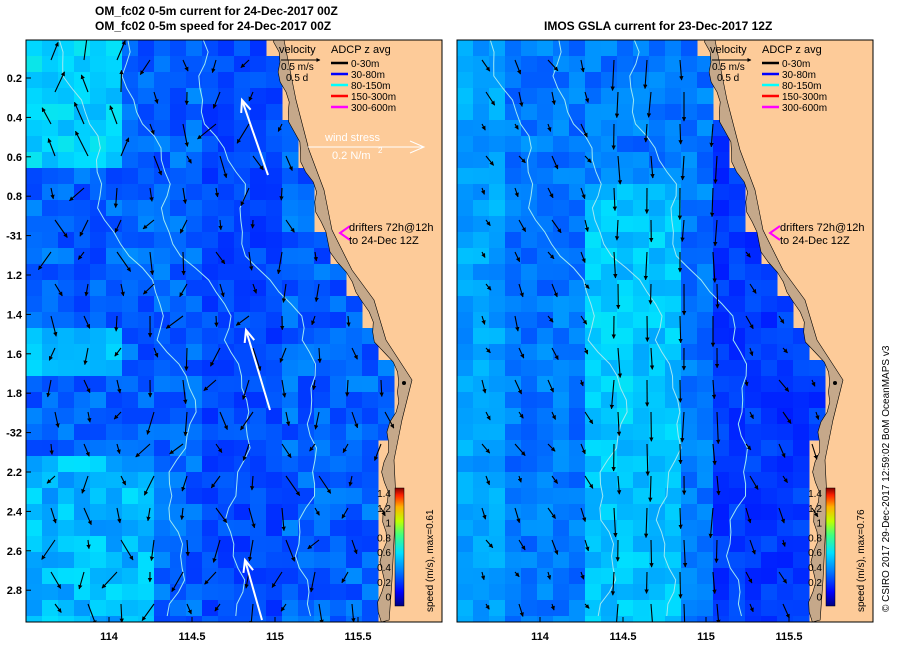 The image size is (900, 655). I want to click on colorbar-tick-label: 1.4, so click(384, 494).